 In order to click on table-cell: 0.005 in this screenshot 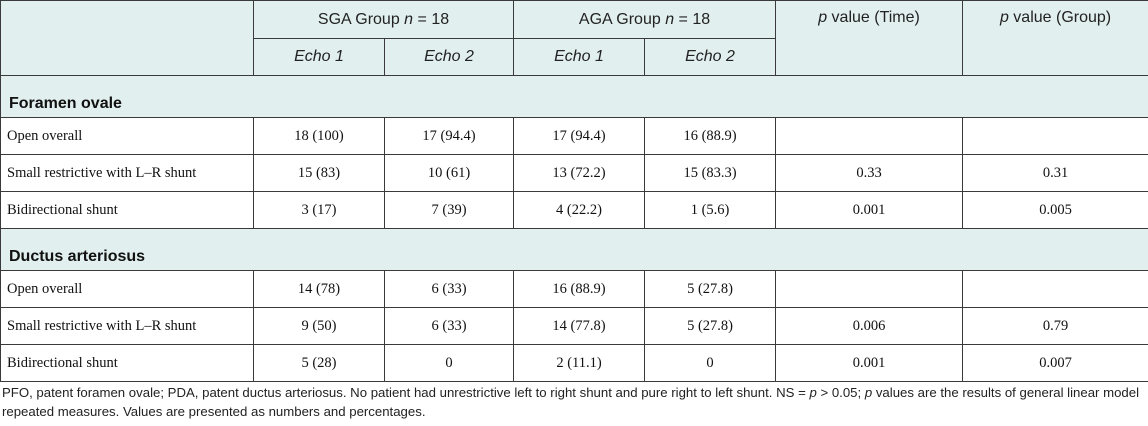, I will do `click(1055, 210)`.